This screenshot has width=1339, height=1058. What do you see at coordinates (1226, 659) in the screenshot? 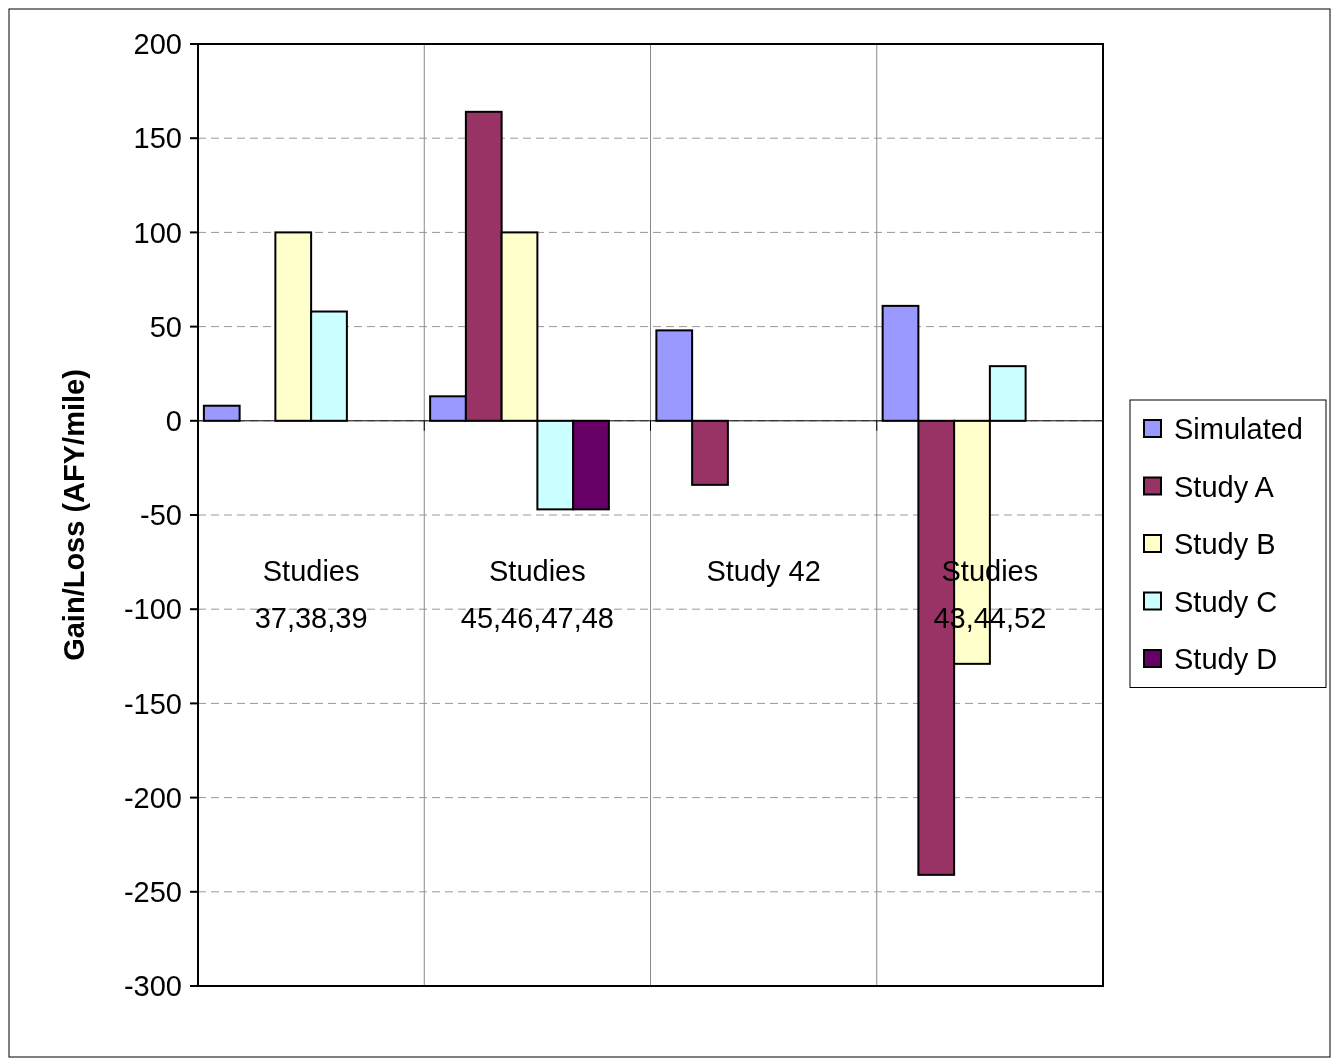
I see `legend-label: Study D` at bounding box center [1226, 659].